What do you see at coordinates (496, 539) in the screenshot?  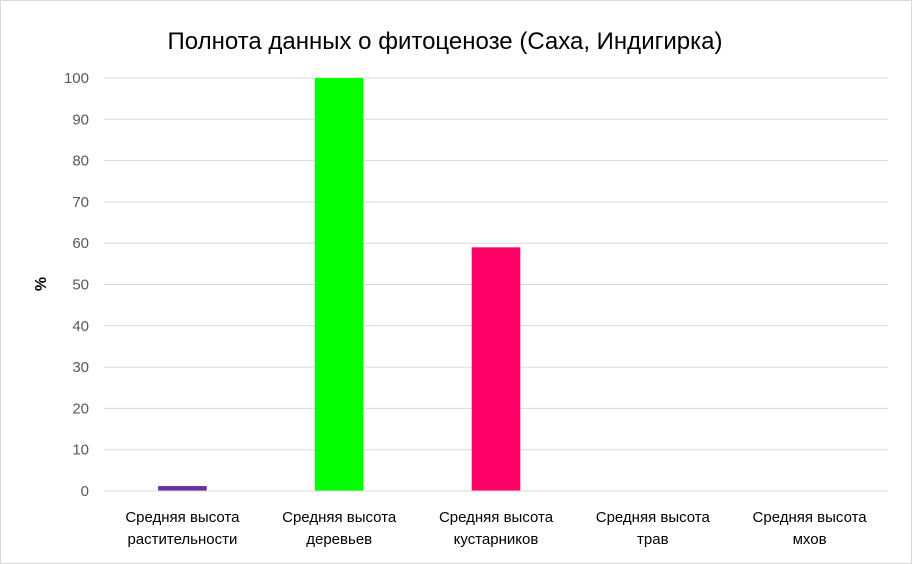 I see `x-category-label: кустарников` at bounding box center [496, 539].